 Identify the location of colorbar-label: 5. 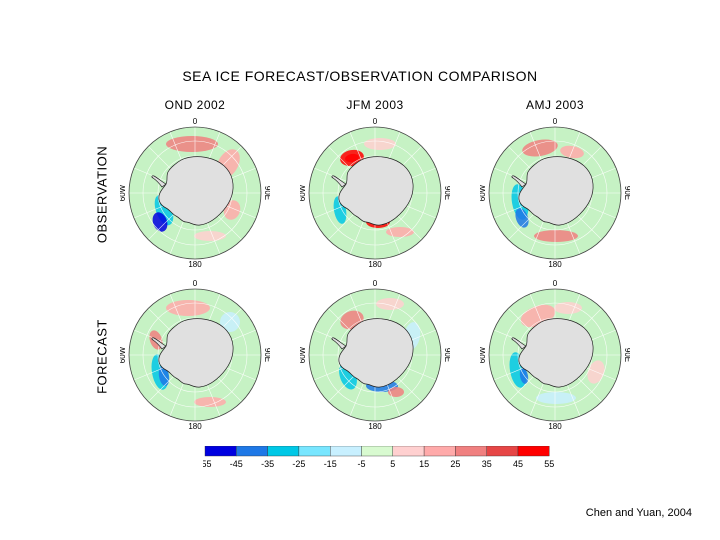
(392, 464).